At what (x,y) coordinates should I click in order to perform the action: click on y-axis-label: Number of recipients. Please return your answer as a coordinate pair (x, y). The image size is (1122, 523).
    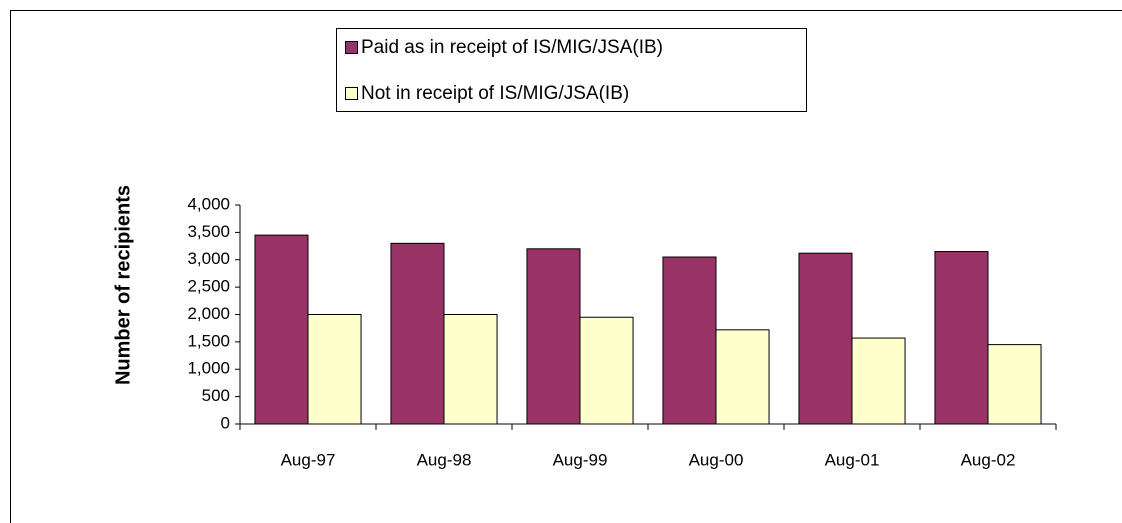
    Looking at the image, I should click on (123, 285).